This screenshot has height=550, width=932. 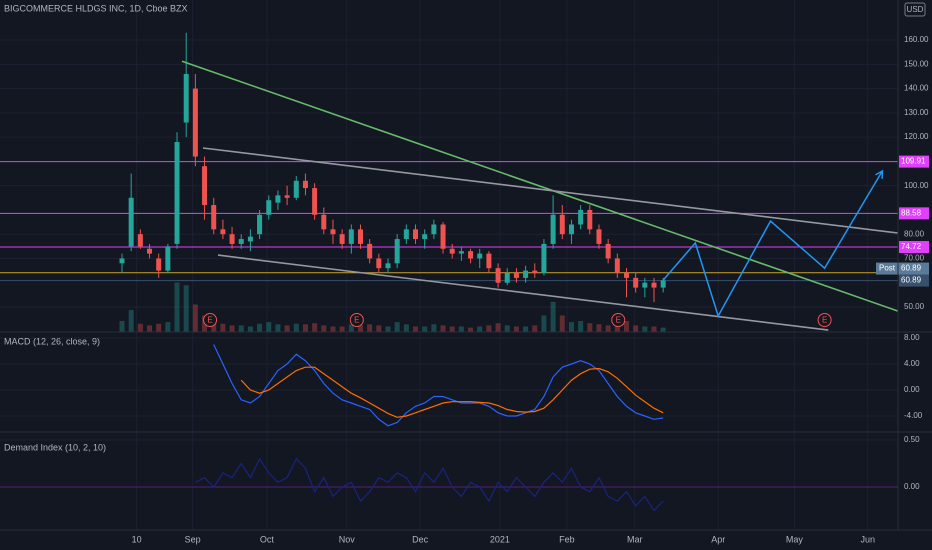 I want to click on trend-line, so click(x=550, y=190).